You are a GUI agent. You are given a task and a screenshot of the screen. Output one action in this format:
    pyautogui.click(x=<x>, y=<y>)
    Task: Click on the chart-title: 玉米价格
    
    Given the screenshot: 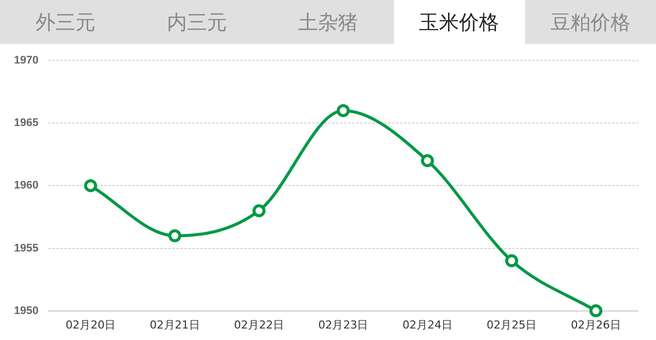 What is the action you would take?
    pyautogui.click(x=459, y=22)
    